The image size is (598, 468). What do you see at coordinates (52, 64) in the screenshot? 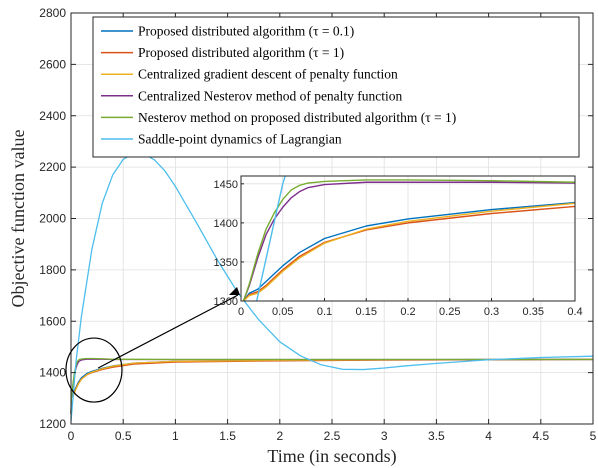
I see `y-tick-label: 2600` at bounding box center [52, 64].